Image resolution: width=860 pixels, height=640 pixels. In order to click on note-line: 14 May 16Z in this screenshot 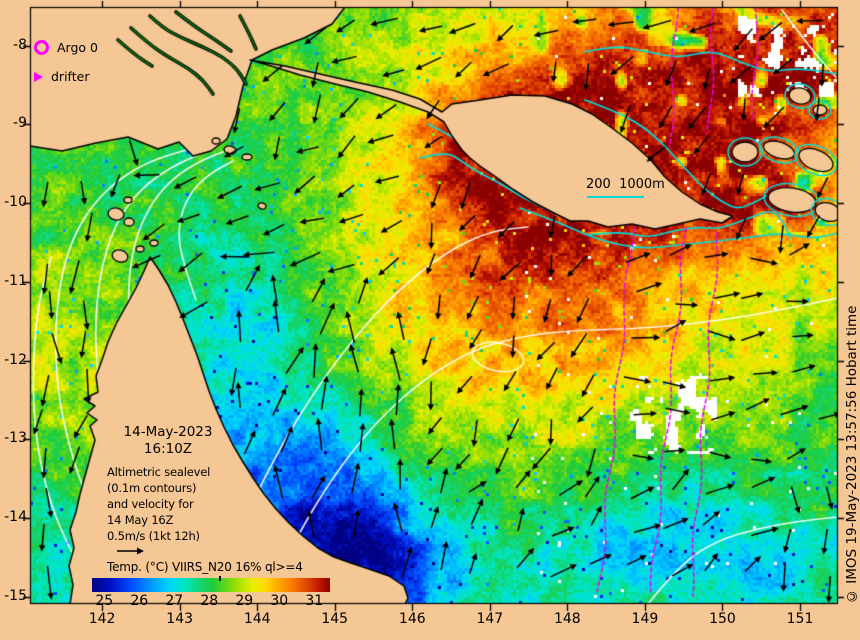, I will do `click(140, 520)`.